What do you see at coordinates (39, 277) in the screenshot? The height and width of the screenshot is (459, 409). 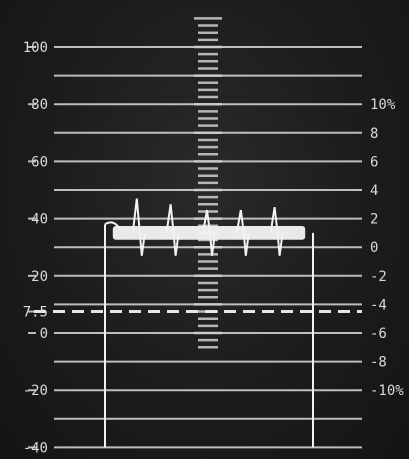 I see `left-tick-label: 20` at bounding box center [39, 277].